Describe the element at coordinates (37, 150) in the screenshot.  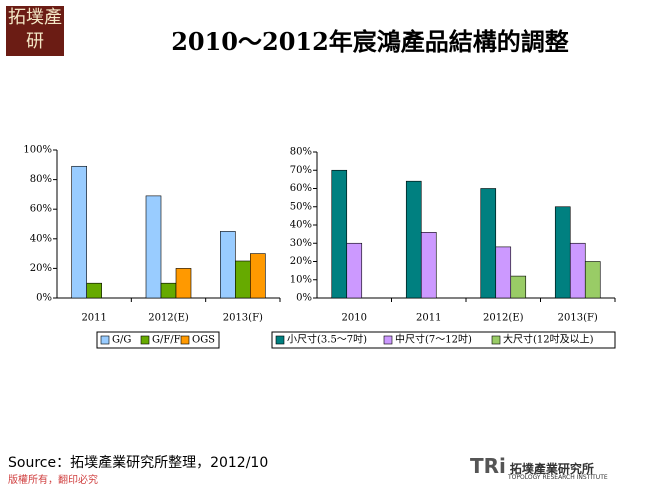
I see `y-tick-label: 100%` at that location.